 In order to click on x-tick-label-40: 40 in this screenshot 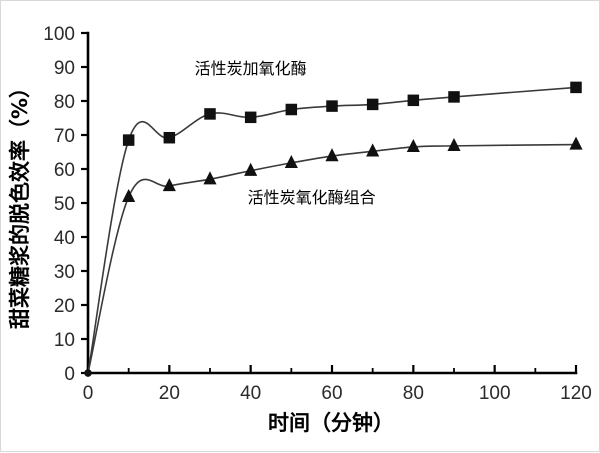, I will do `click(250, 393)`.